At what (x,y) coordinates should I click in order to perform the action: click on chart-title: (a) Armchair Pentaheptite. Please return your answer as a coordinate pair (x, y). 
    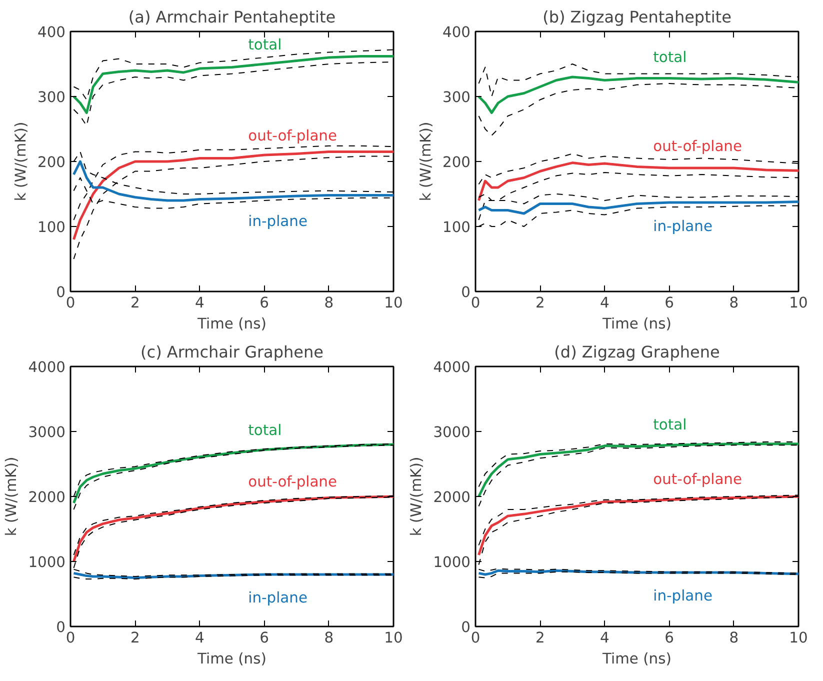
    Looking at the image, I should click on (232, 17).